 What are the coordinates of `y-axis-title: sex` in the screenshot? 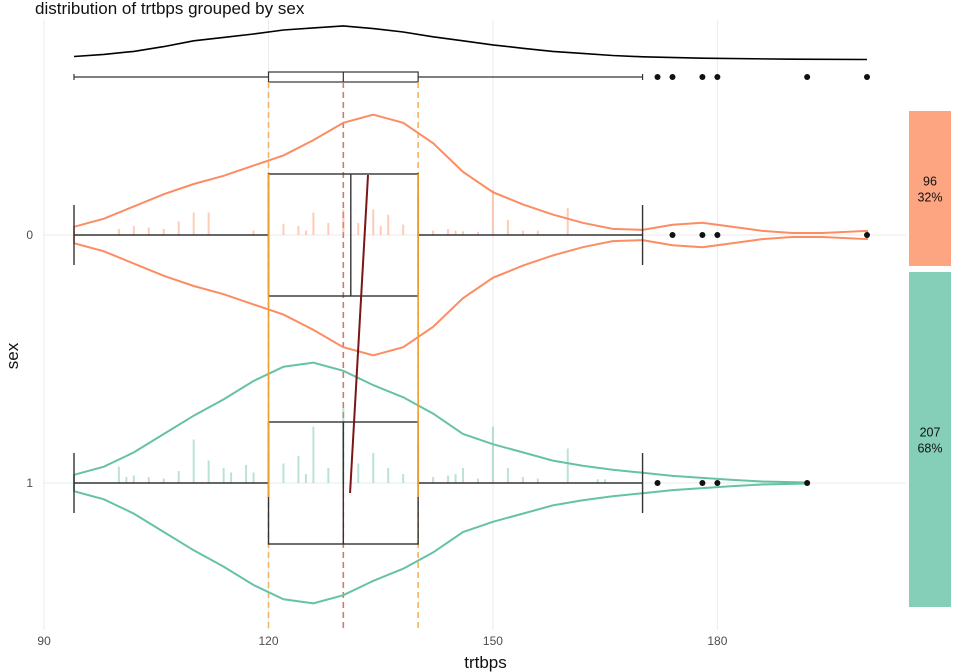 It's located at (12, 355).